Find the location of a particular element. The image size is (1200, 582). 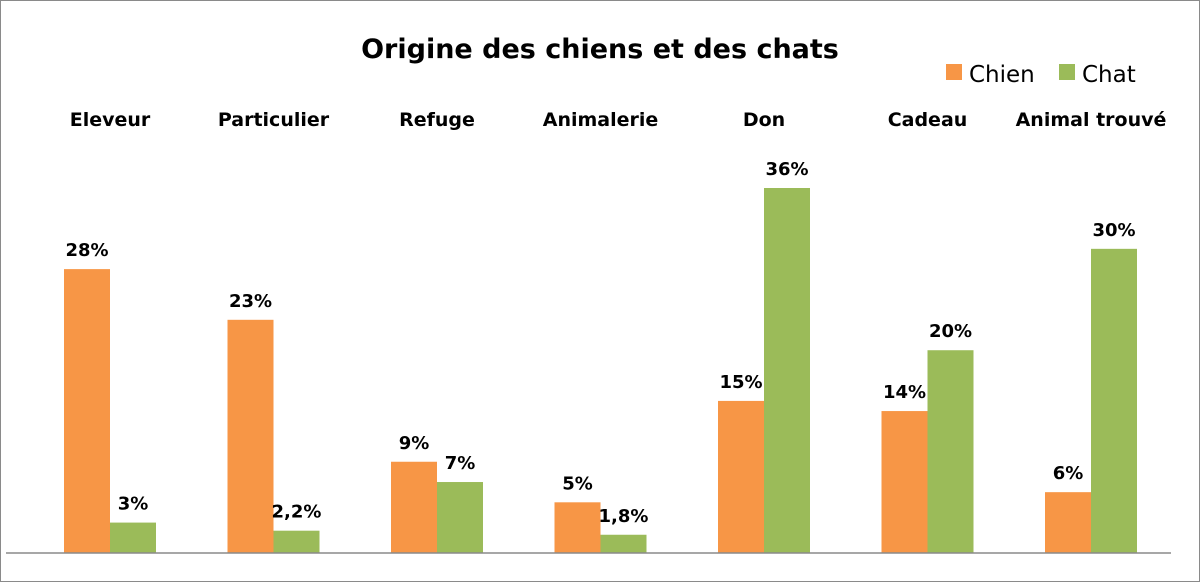

category-label-cadeau: Cadeau is located at coordinates (928, 120).